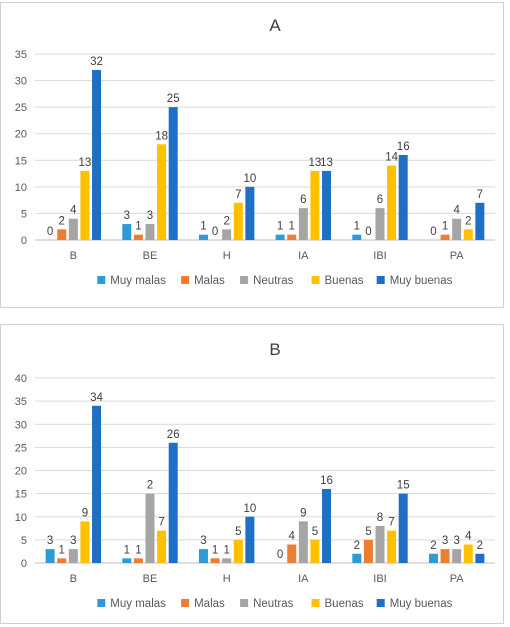 The image size is (510, 627). Describe the element at coordinates (127, 216) in the screenshot. I see `data-label-a: 3` at that location.